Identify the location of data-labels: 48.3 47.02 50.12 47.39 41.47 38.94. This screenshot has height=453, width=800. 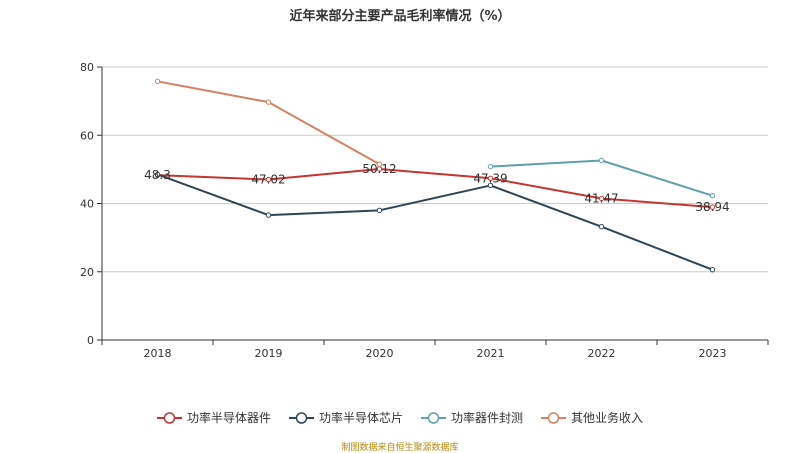
(437, 188).